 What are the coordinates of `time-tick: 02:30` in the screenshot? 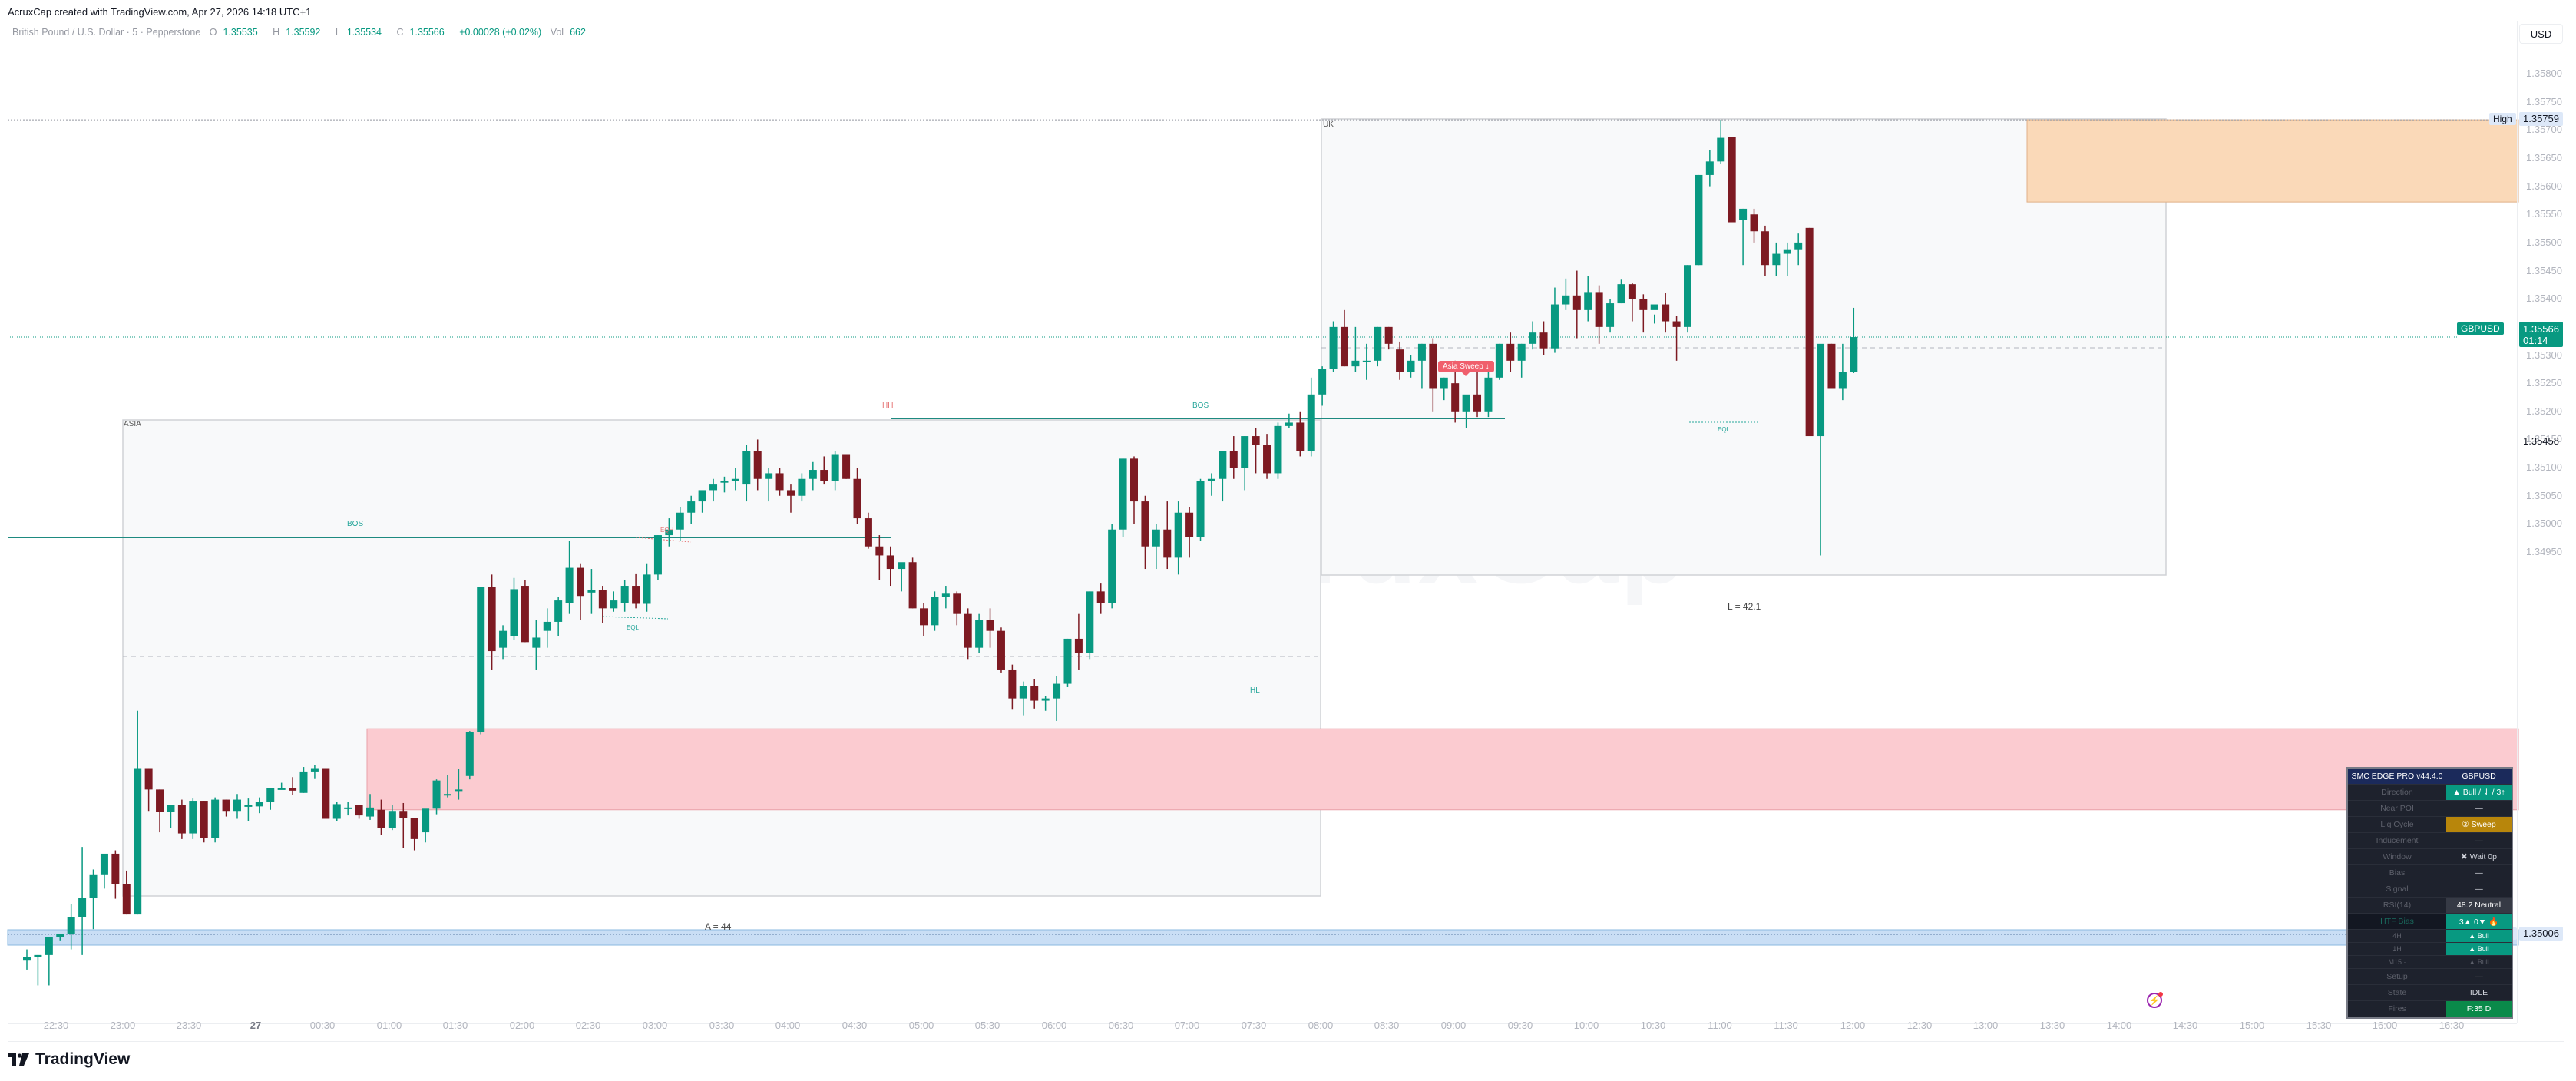 It's located at (588, 1025).